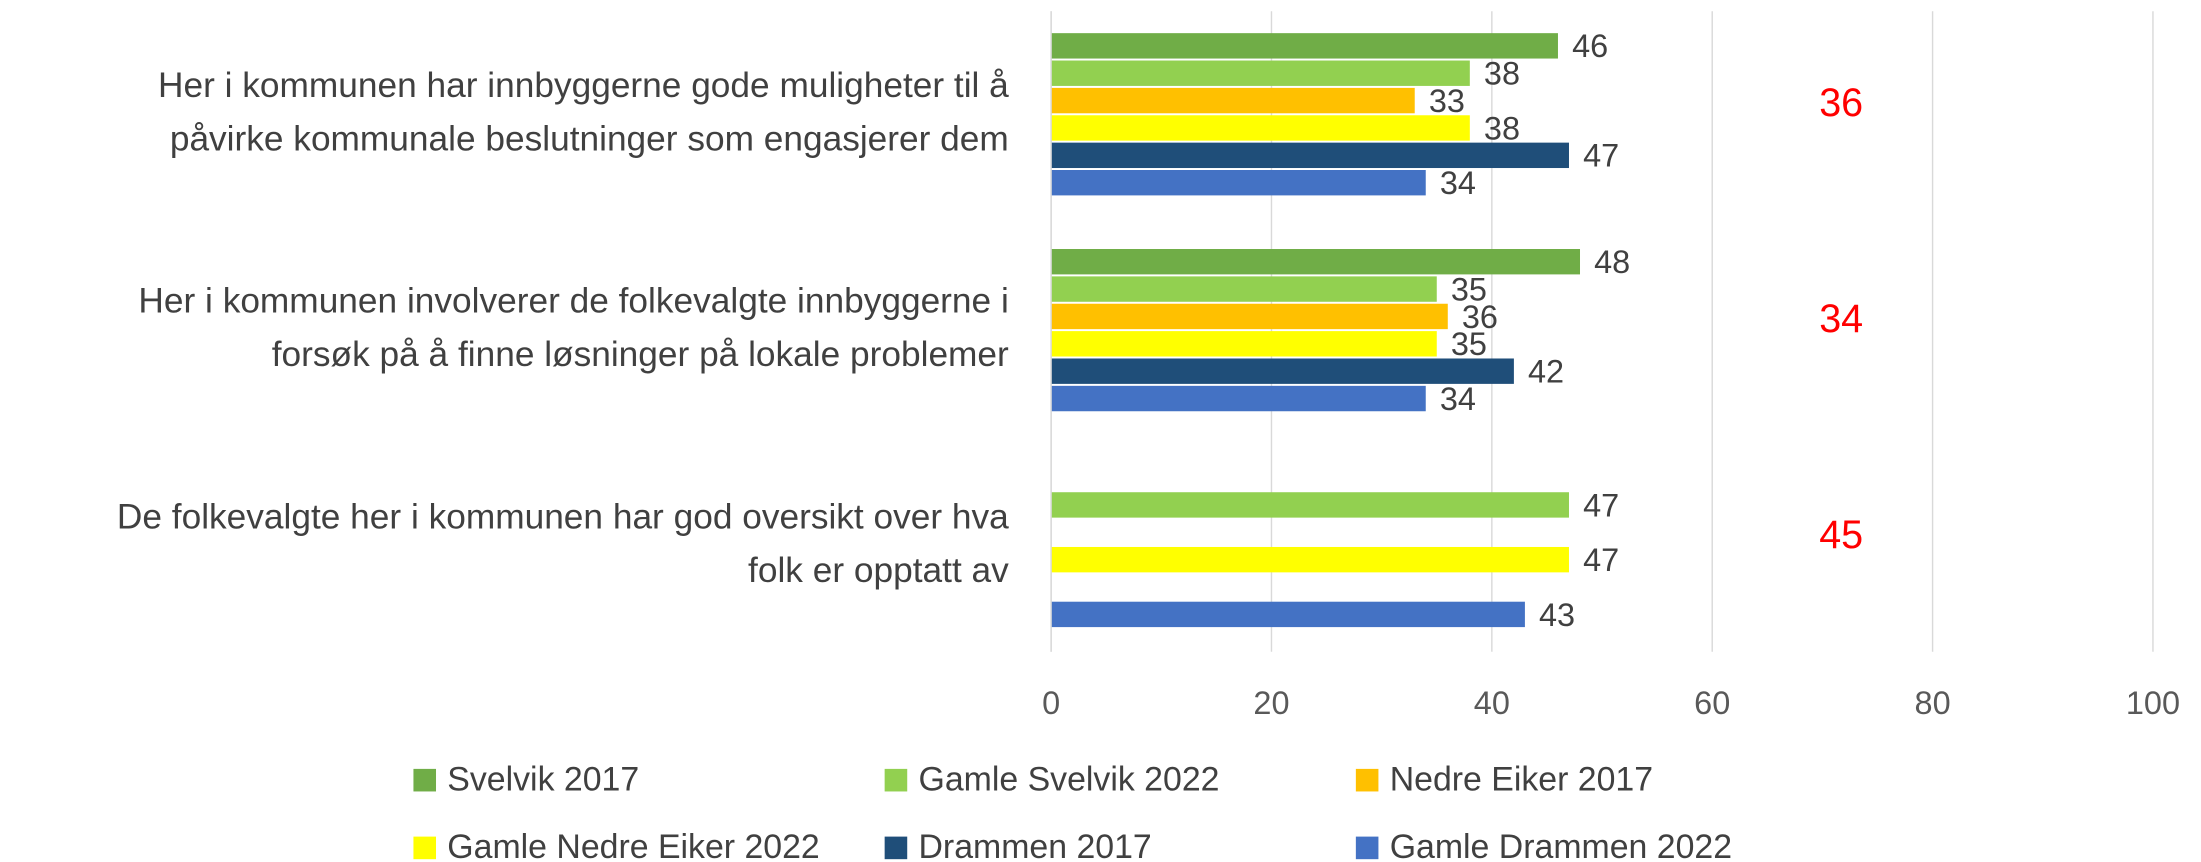 Image resolution: width=2201 pixels, height=862 pixels. What do you see at coordinates (1271, 703) in the screenshot?
I see `x-tick-label: 20` at bounding box center [1271, 703].